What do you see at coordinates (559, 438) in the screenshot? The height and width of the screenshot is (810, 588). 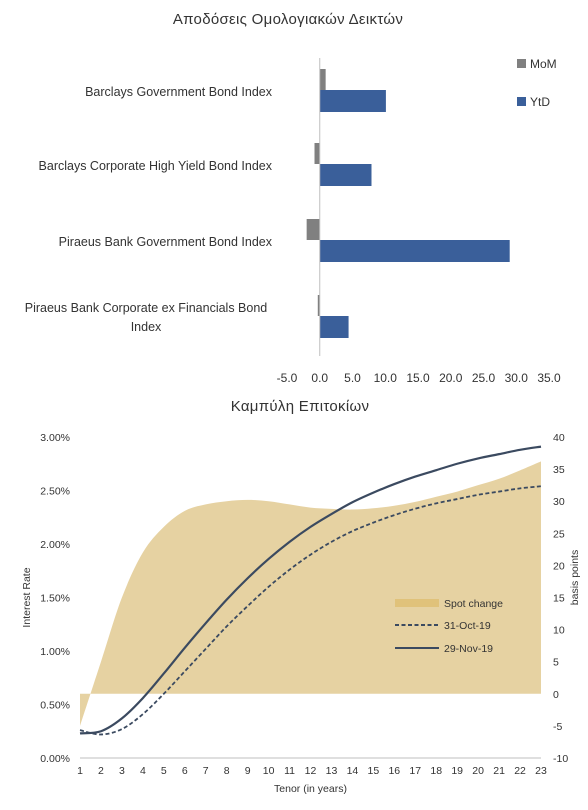 I see `y2-tick-label: 40` at bounding box center [559, 438].